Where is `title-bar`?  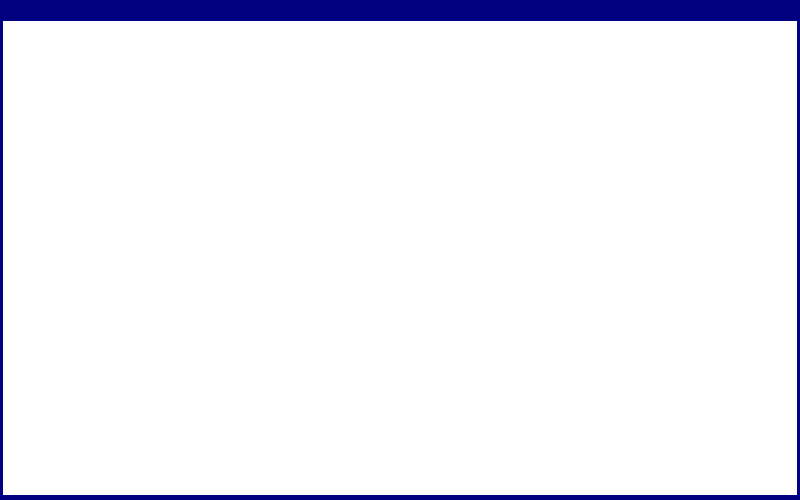
title-bar is located at coordinates (400, 10).